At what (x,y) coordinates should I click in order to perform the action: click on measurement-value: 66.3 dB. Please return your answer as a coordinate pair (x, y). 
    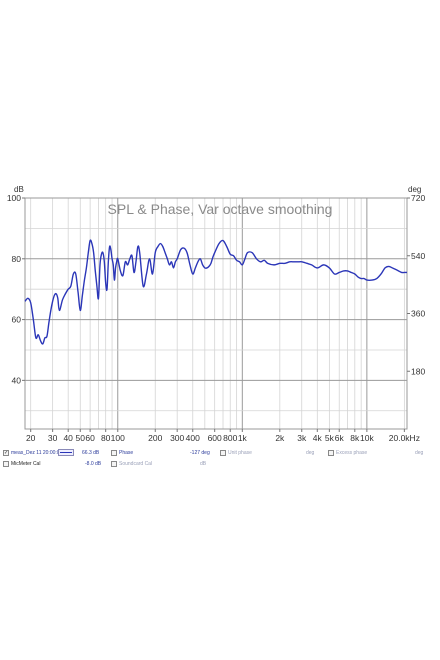
    Looking at the image, I should click on (91, 453).